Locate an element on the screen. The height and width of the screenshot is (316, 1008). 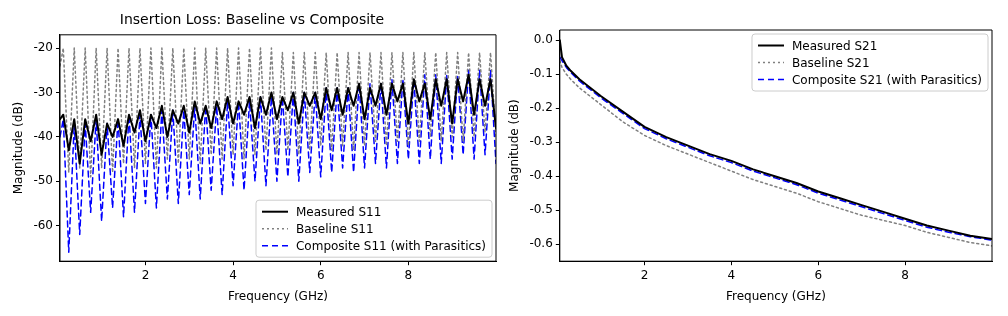
y-tick-label: -0.6 is located at coordinates (541, 243).